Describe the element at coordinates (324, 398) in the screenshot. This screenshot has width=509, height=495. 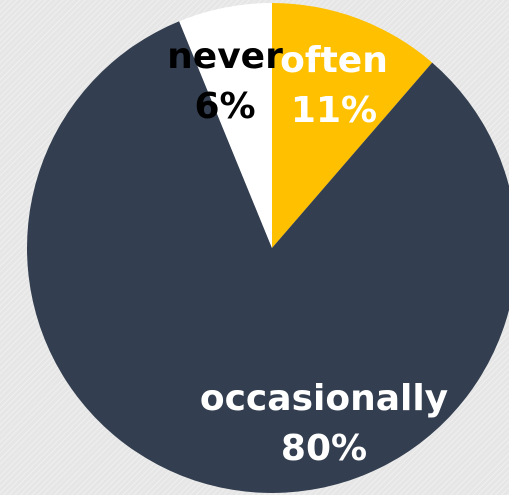
I see `pie-label-occasionally: occasionally` at that location.